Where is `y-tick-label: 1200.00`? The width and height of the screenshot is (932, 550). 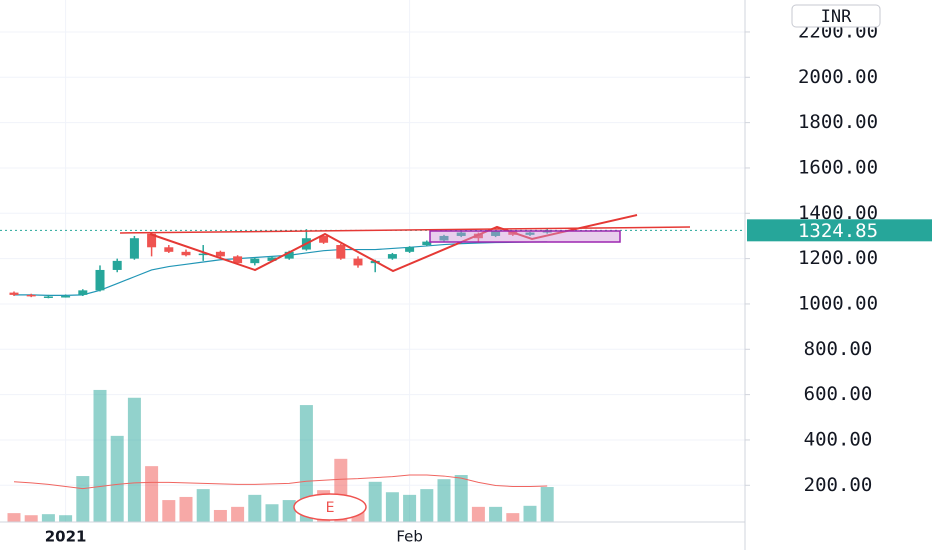
y-tick-label: 1200.00 is located at coordinates (838, 258).